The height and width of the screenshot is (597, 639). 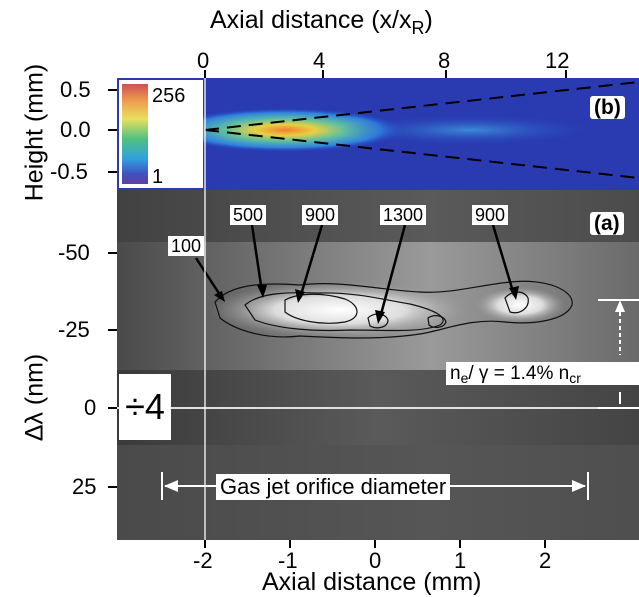 I want to click on arrowhead-900-right, so click(x=514, y=293).